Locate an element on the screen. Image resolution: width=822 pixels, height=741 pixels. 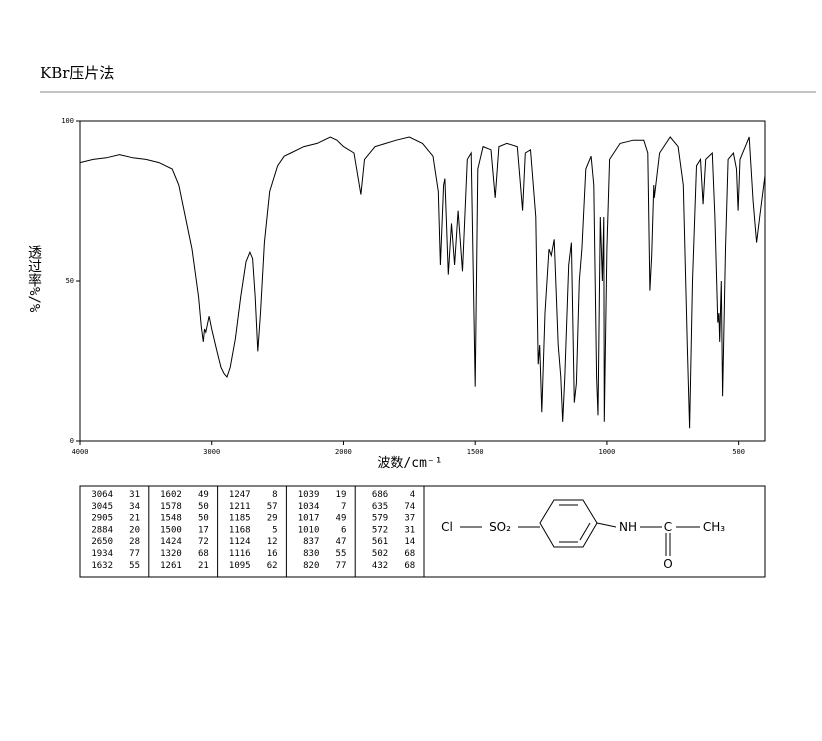
peak-wavenumber: 1602 is located at coordinates (171, 495).